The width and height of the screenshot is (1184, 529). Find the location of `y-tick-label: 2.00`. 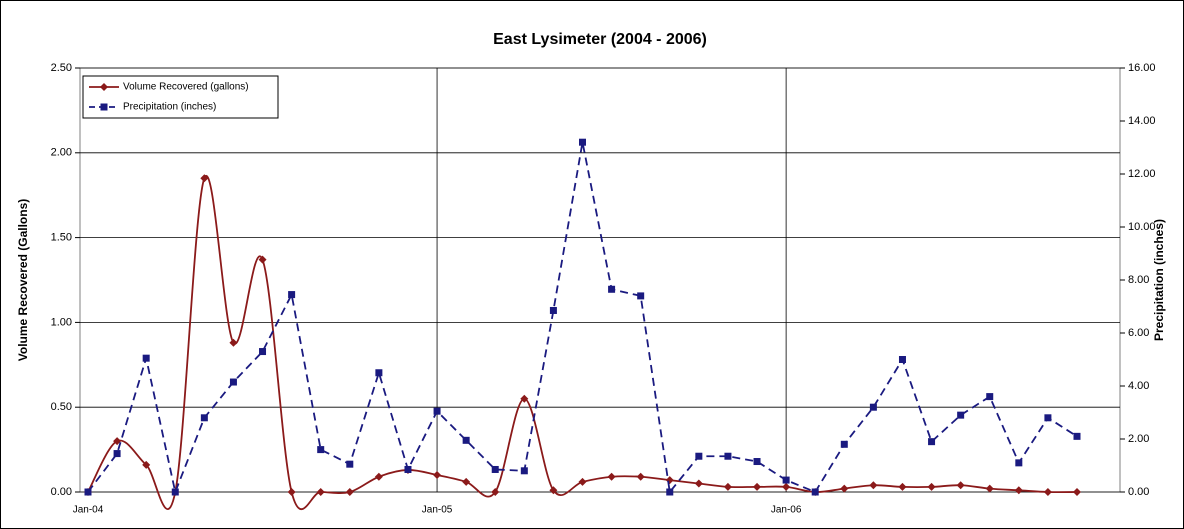

y-tick-label: 2.00 is located at coordinates (61, 153).